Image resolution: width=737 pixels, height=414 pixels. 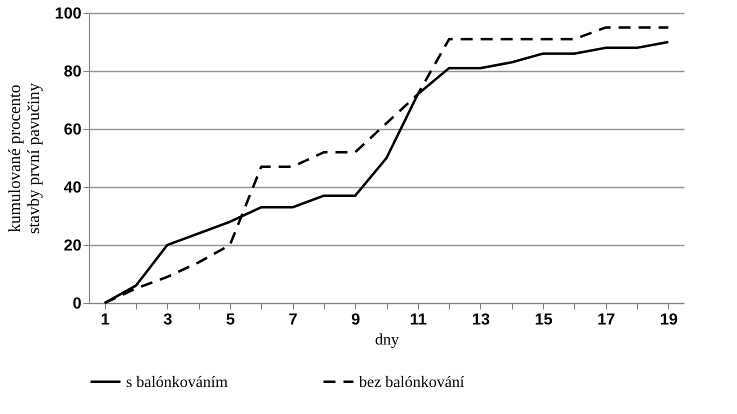 I want to click on x-tick-label: 5, so click(x=230, y=320).